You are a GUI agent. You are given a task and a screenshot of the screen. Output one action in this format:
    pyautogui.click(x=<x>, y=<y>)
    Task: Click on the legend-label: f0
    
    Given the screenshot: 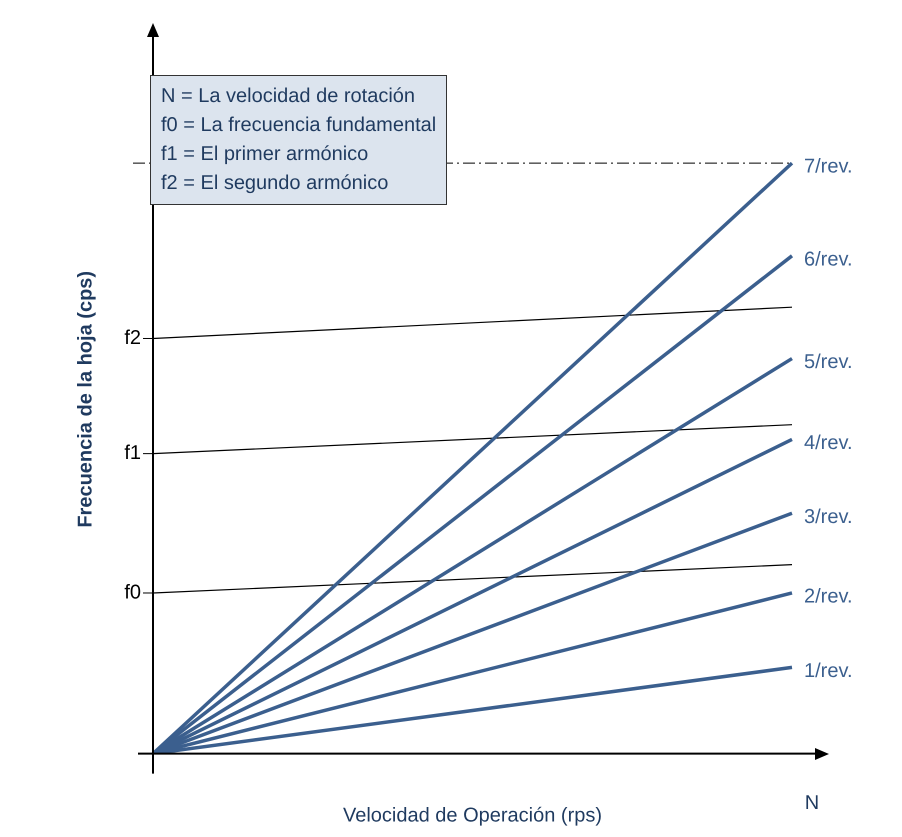 What is the action you would take?
    pyautogui.click(x=132, y=593)
    